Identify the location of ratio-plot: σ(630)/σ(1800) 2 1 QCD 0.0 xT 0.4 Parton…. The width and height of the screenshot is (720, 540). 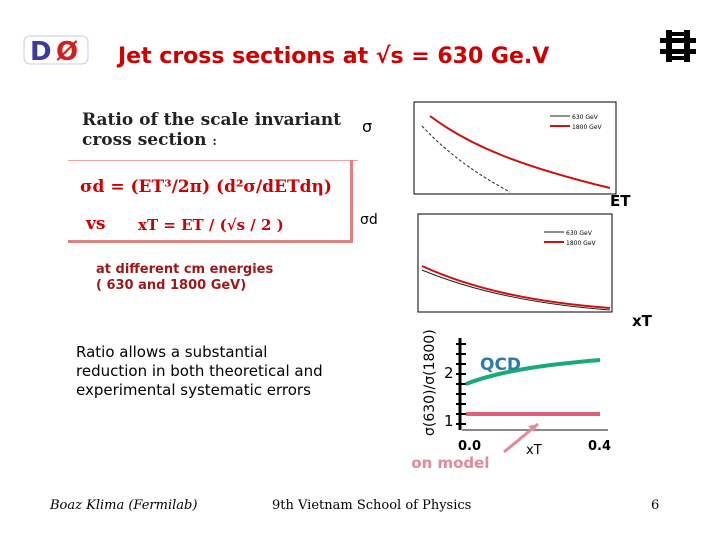
(511, 401).